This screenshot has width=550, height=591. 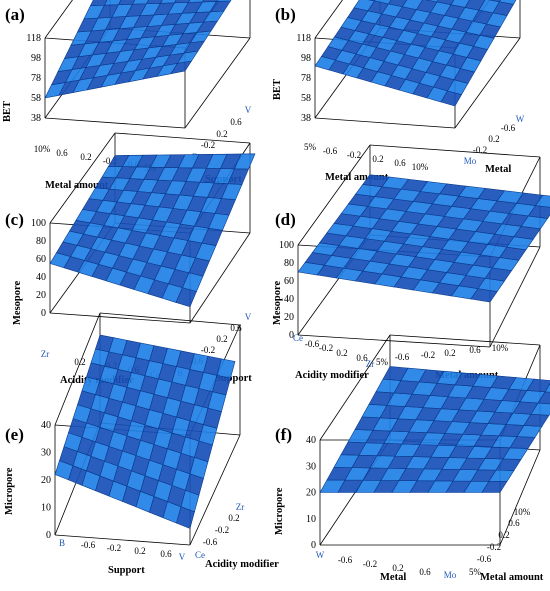 What do you see at coordinates (14, 434) in the screenshot?
I see `panel-label: (e)` at bounding box center [14, 434].